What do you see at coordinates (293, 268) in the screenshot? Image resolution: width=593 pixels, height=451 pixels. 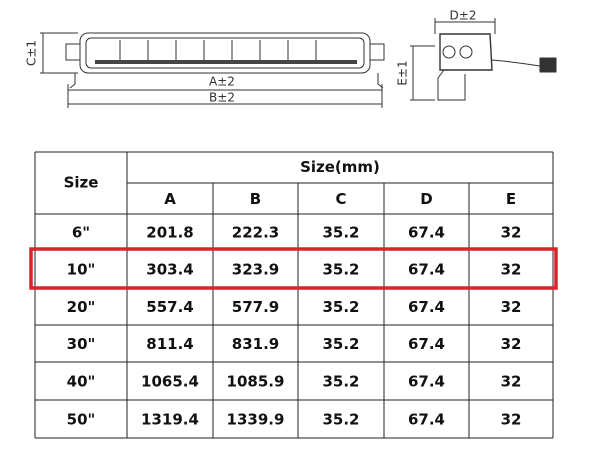 I see `row-highlight` at bounding box center [293, 268].